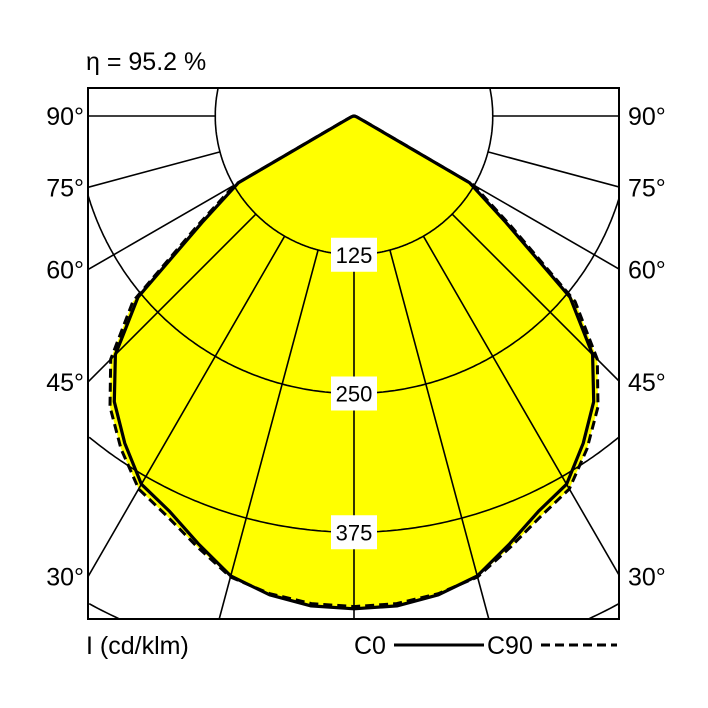 The image size is (708, 708). Describe the element at coordinates (137, 646) in the screenshot. I see `unit-label: I (cd/klm)` at that location.